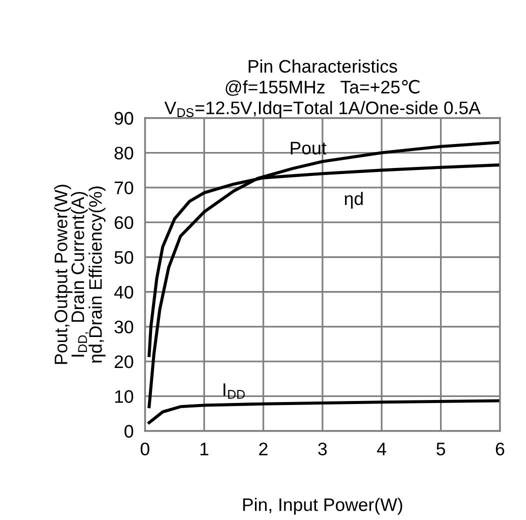 The height and width of the screenshot is (520, 526). What do you see at coordinates (263, 449) in the screenshot?
I see `x-tick-label: 2` at bounding box center [263, 449].